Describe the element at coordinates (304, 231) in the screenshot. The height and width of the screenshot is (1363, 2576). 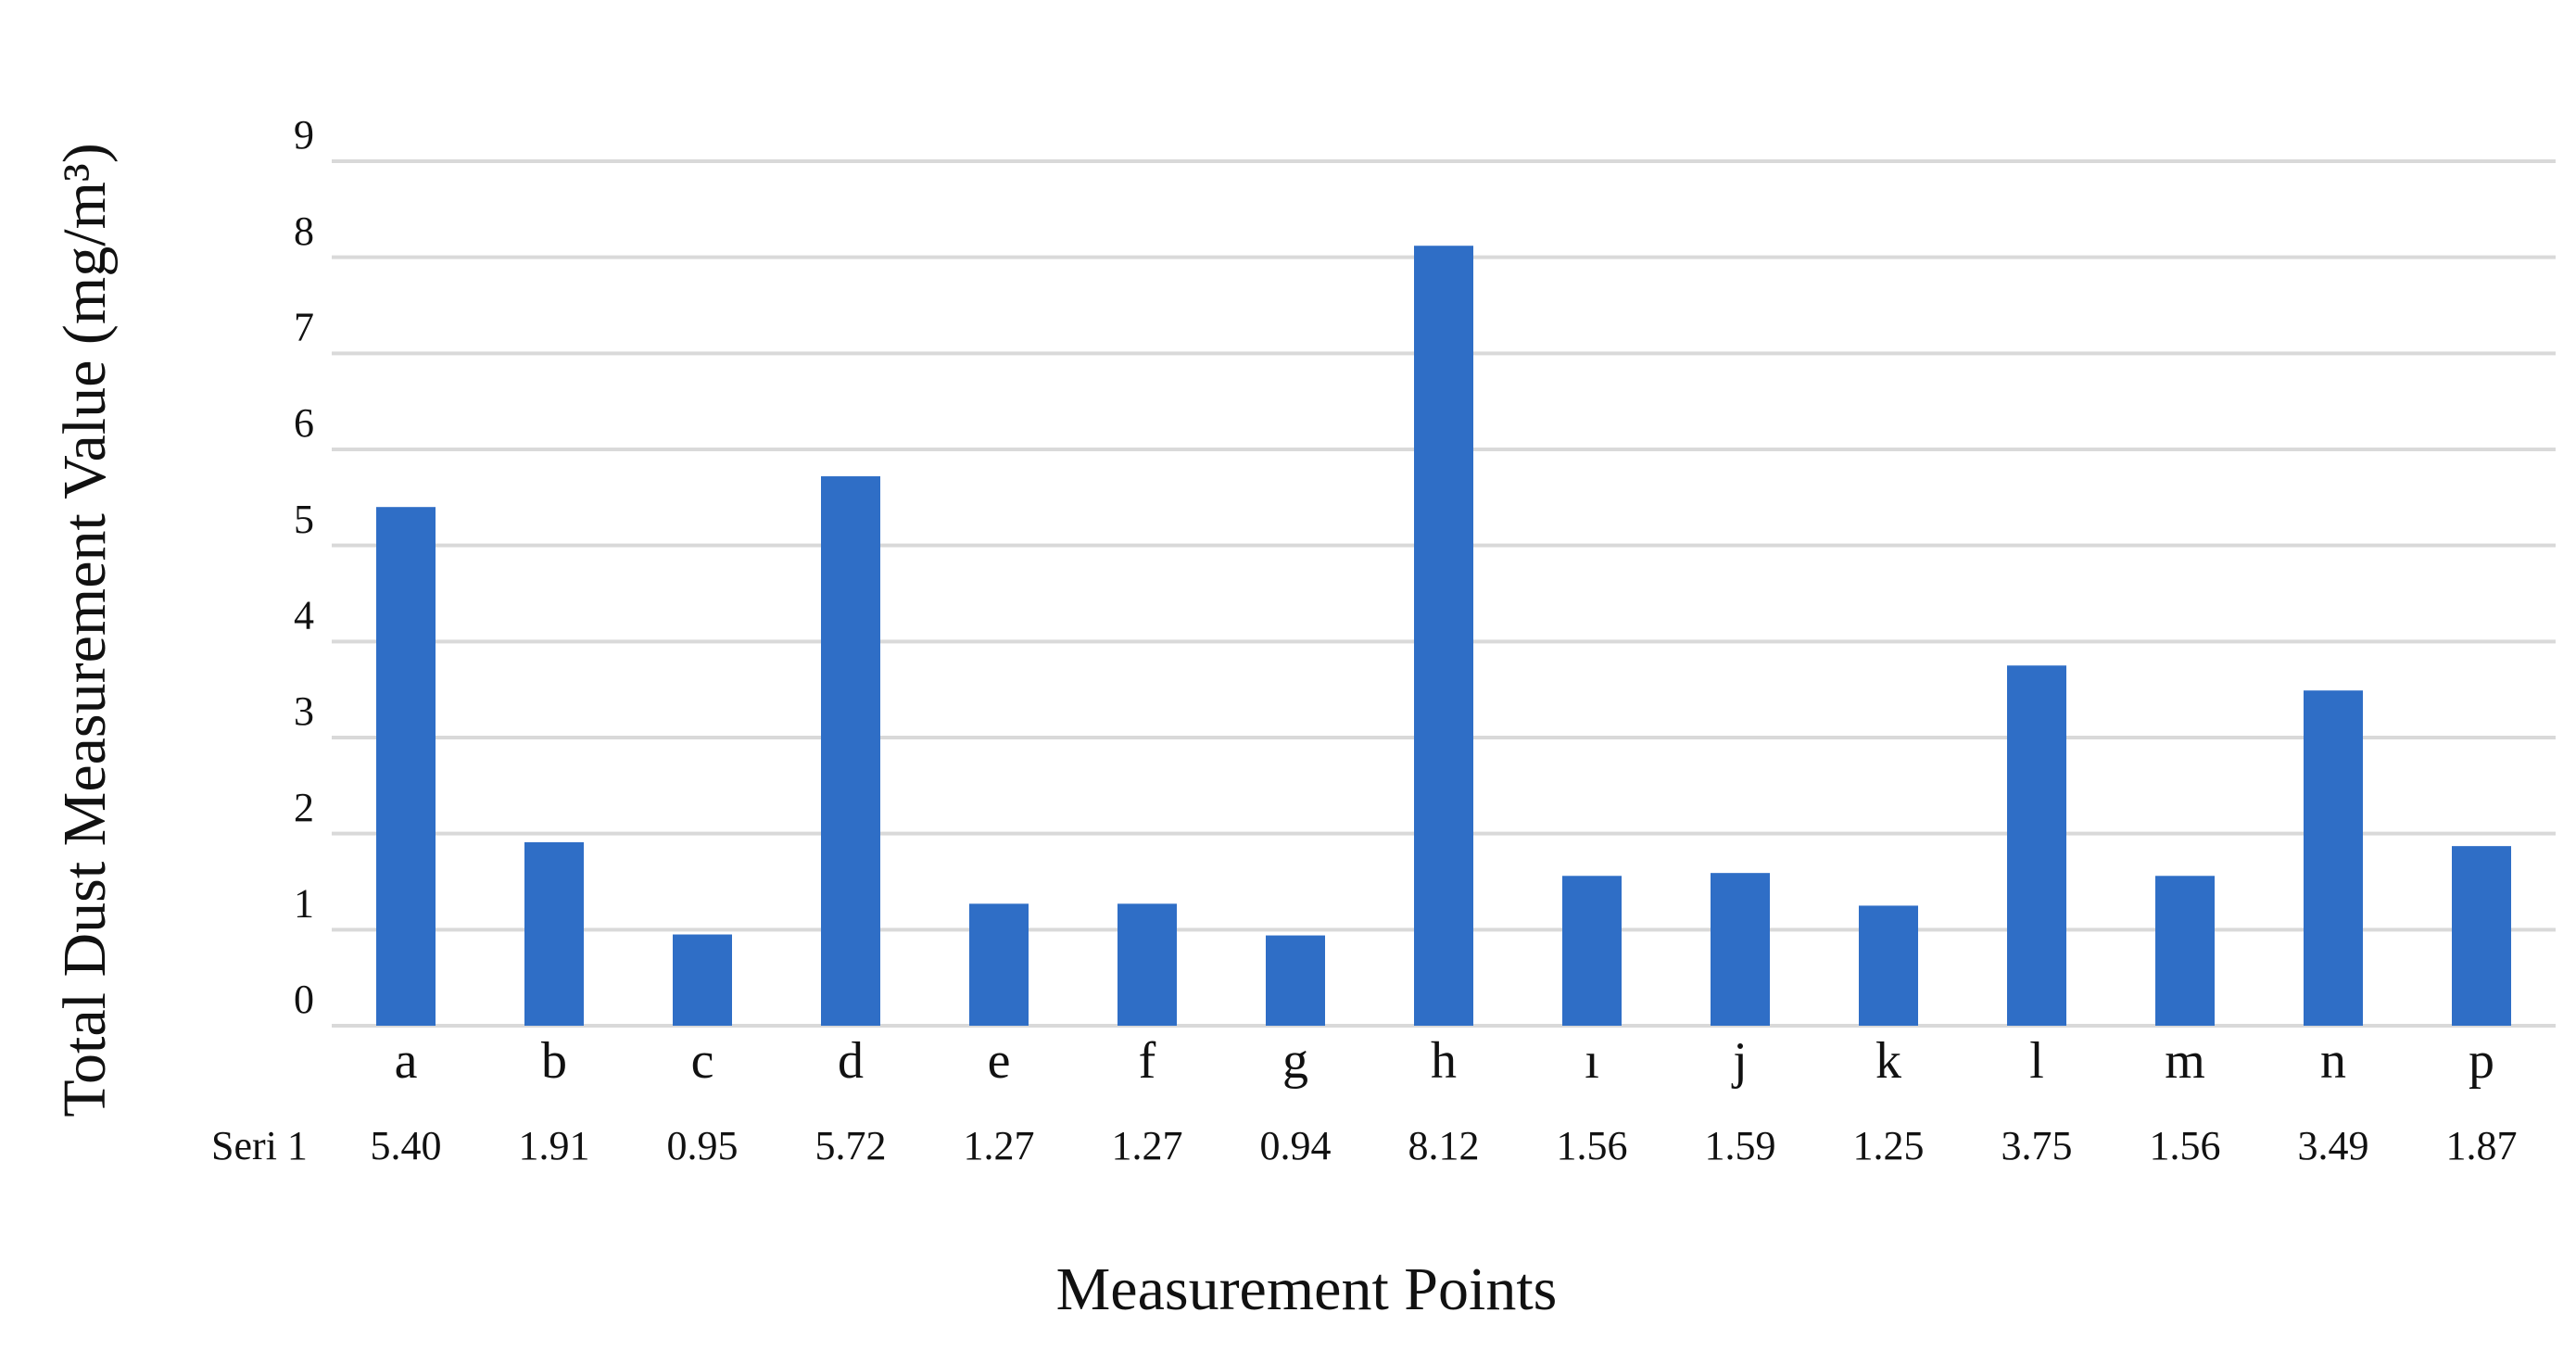
I see `y-tick-label: 8` at that location.